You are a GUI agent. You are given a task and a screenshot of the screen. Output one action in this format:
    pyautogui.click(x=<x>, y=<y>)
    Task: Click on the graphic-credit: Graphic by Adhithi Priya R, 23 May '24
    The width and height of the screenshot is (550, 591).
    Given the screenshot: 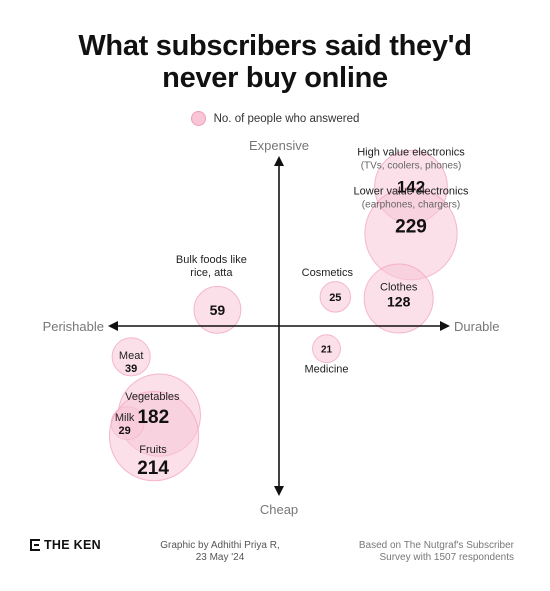 What is the action you would take?
    pyautogui.click(x=220, y=552)
    